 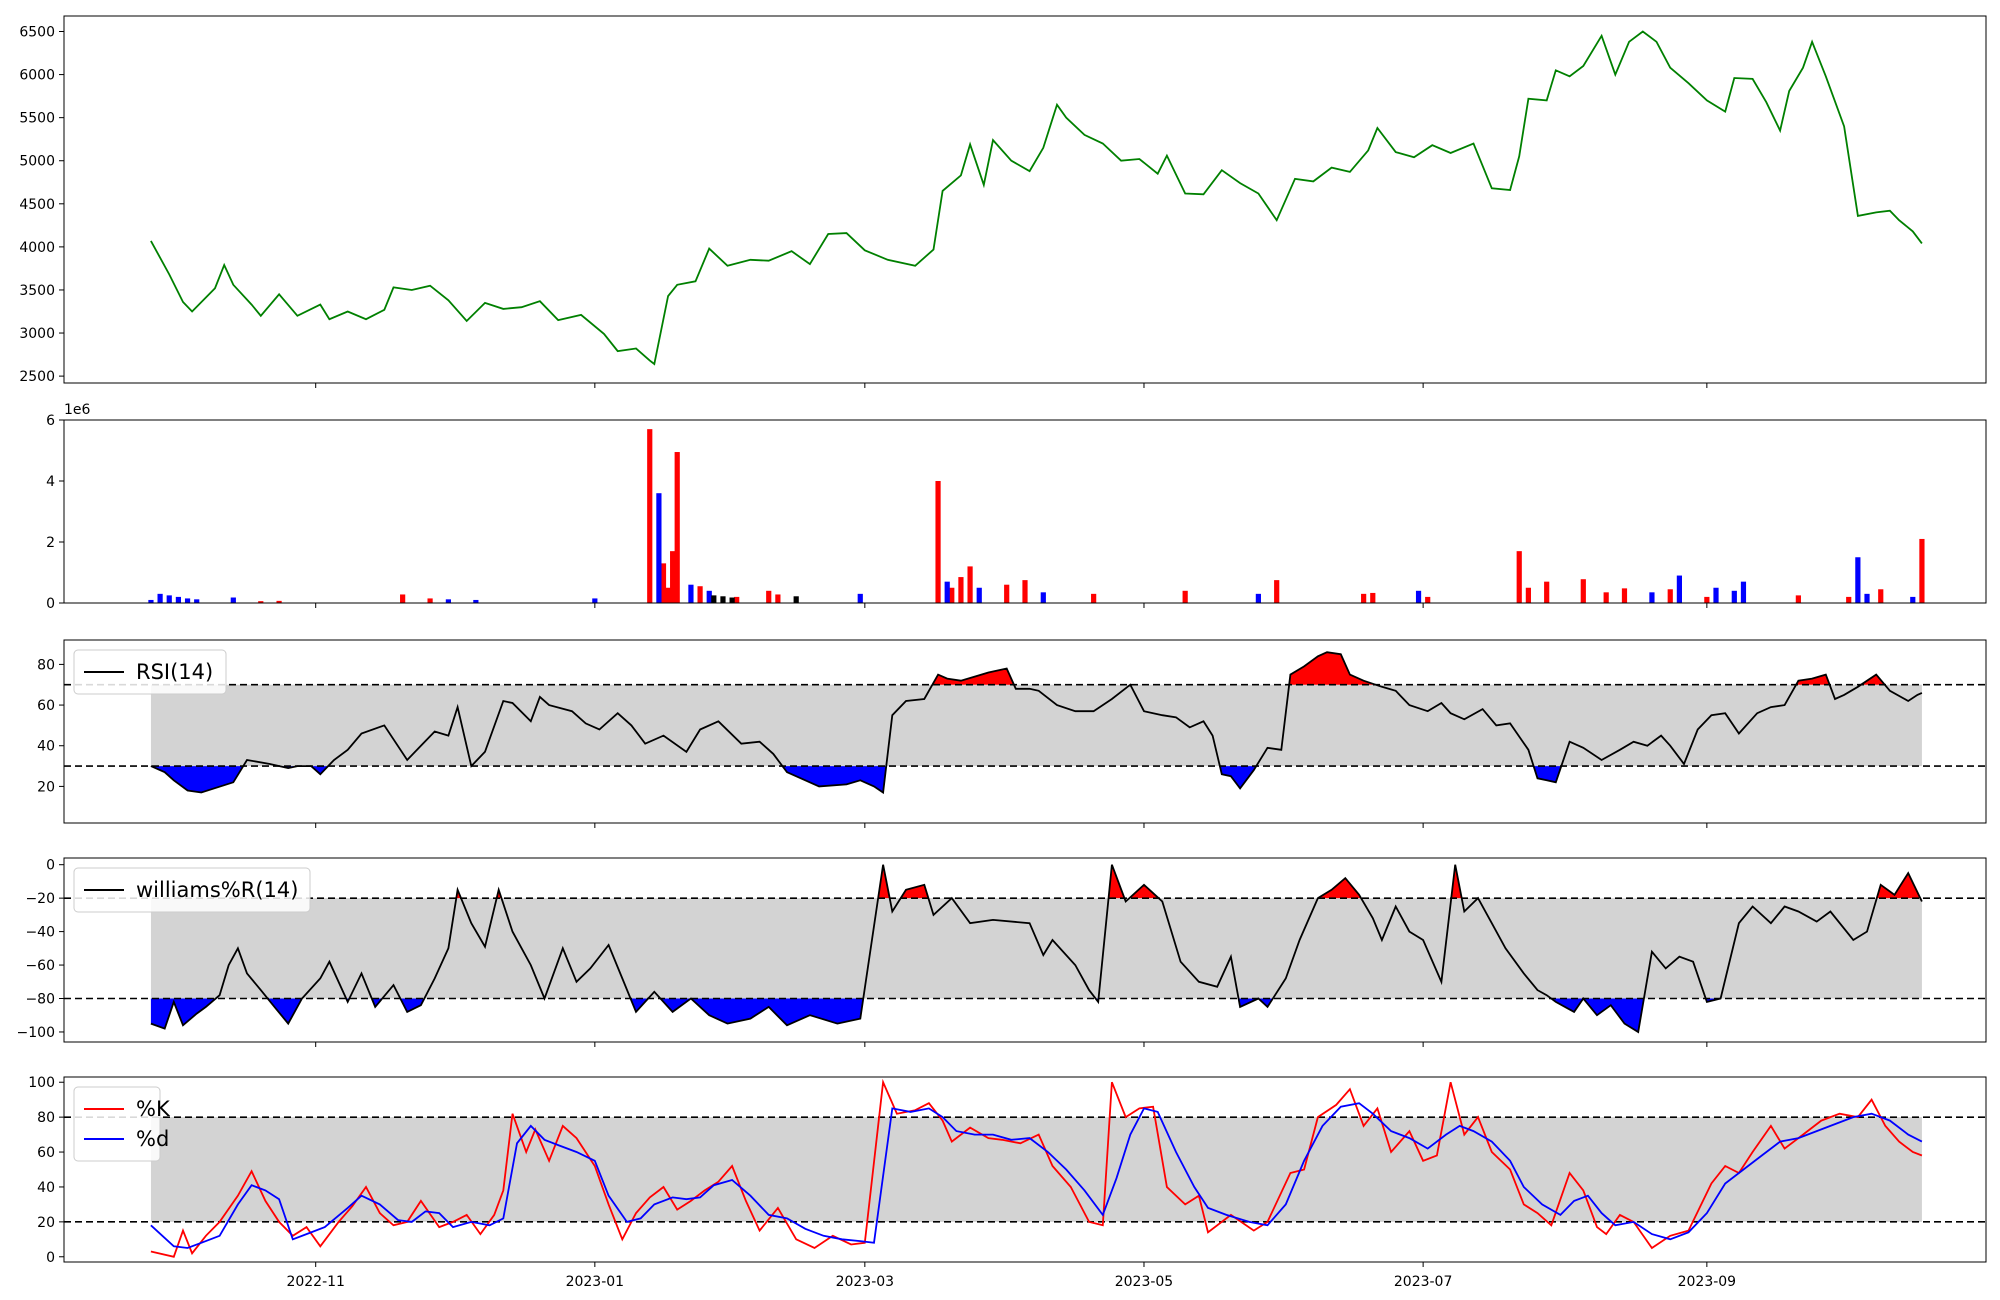 What do you see at coordinates (46, 706) in the screenshot?
I see `rsi-ytick-label: 60` at bounding box center [46, 706].